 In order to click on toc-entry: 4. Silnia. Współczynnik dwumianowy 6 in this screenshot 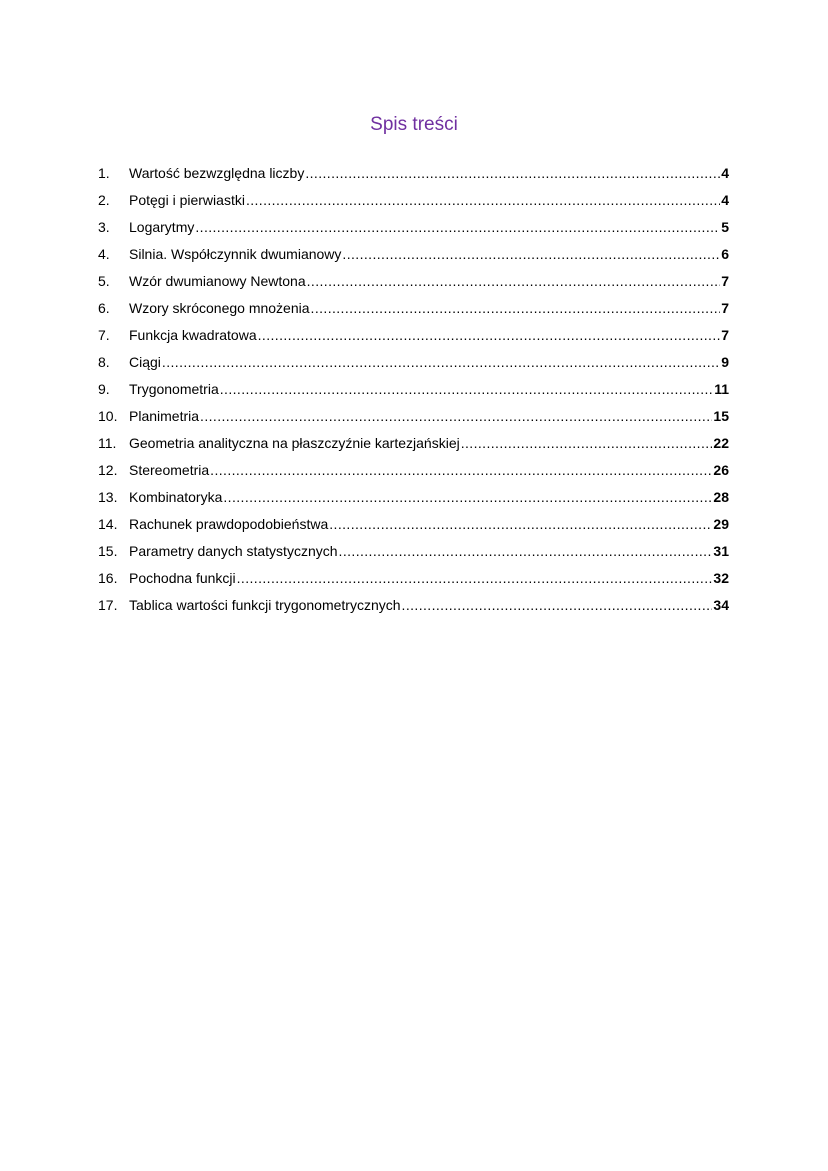, I will do `click(413, 254)`.